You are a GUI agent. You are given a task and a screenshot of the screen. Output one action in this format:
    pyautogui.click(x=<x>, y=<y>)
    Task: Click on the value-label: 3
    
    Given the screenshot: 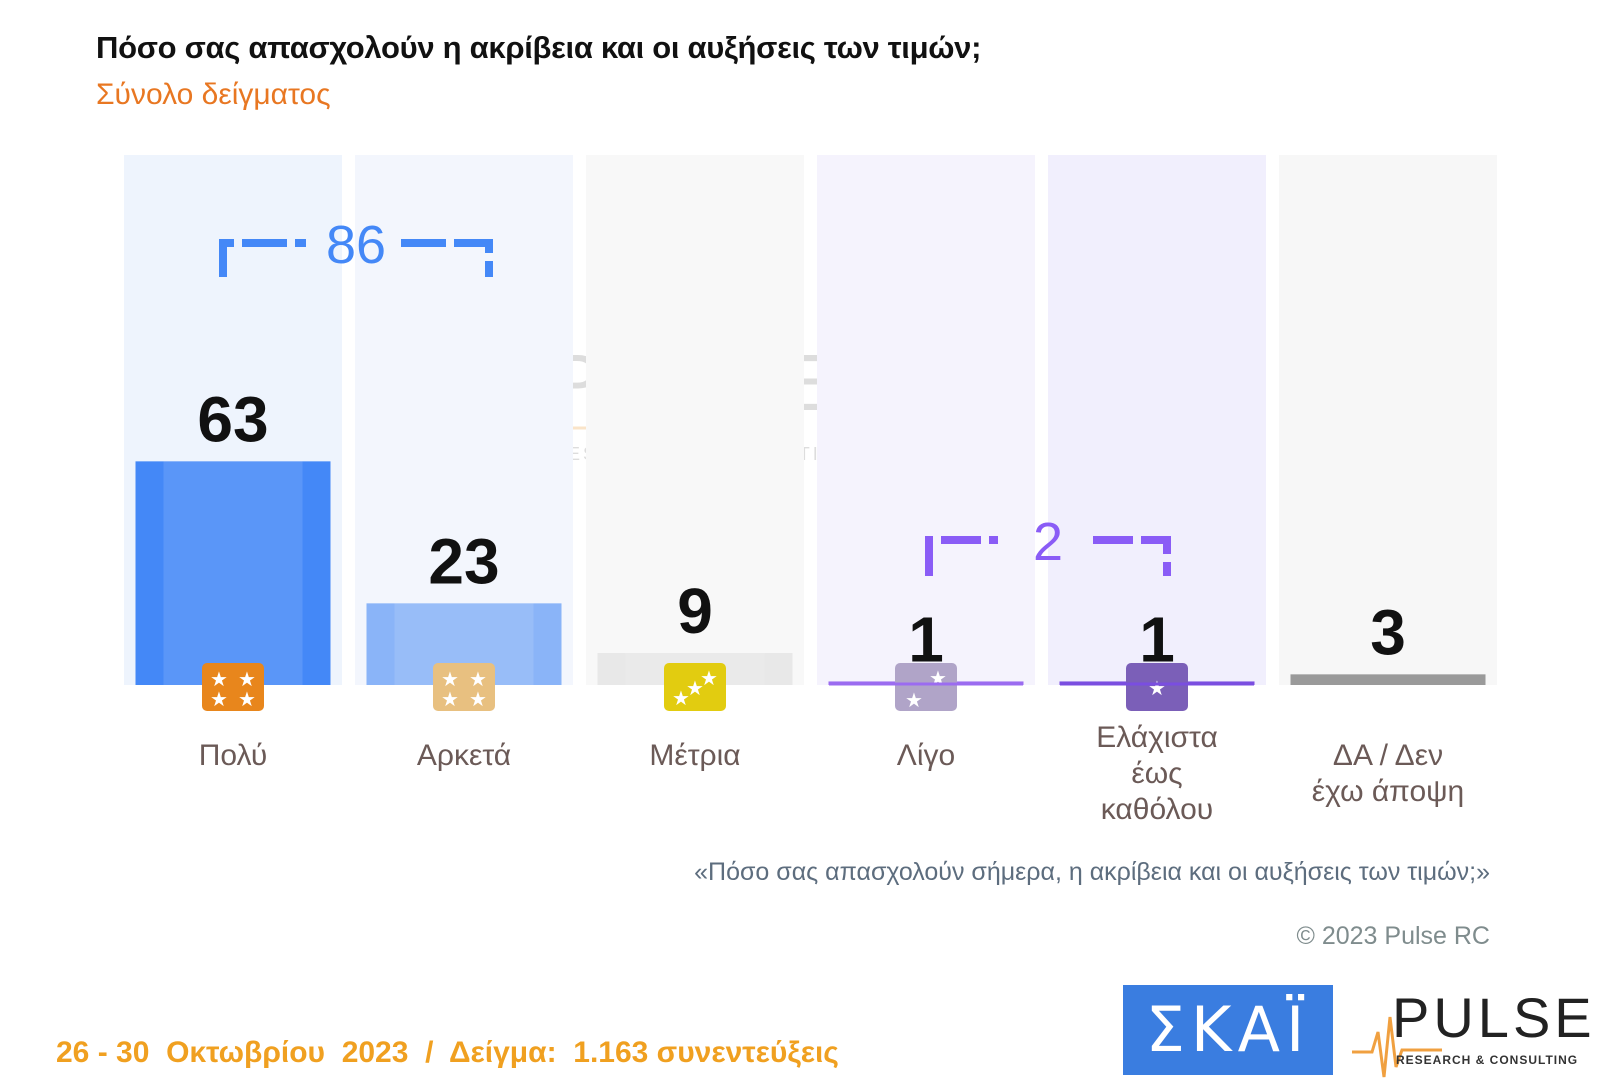 What is the action you would take?
    pyautogui.click(x=1388, y=632)
    